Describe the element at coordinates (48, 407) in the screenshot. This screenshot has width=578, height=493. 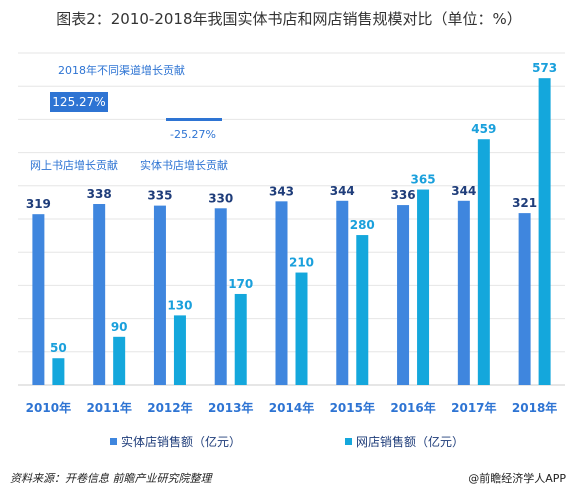
I see `x-tick-label: 2010年` at that location.